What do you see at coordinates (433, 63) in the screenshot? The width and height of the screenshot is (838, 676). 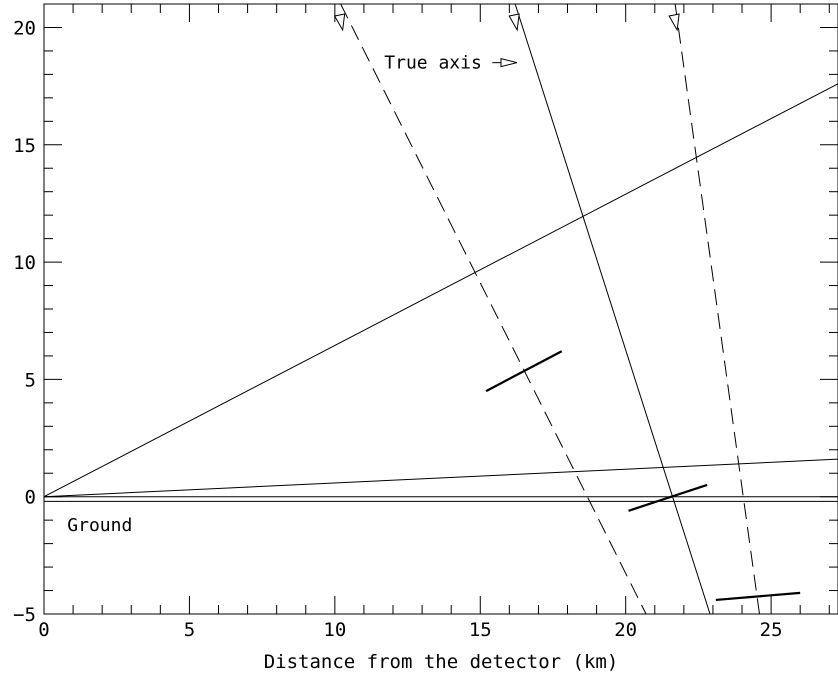 I see `annotation-true-axis: True axis` at bounding box center [433, 63].